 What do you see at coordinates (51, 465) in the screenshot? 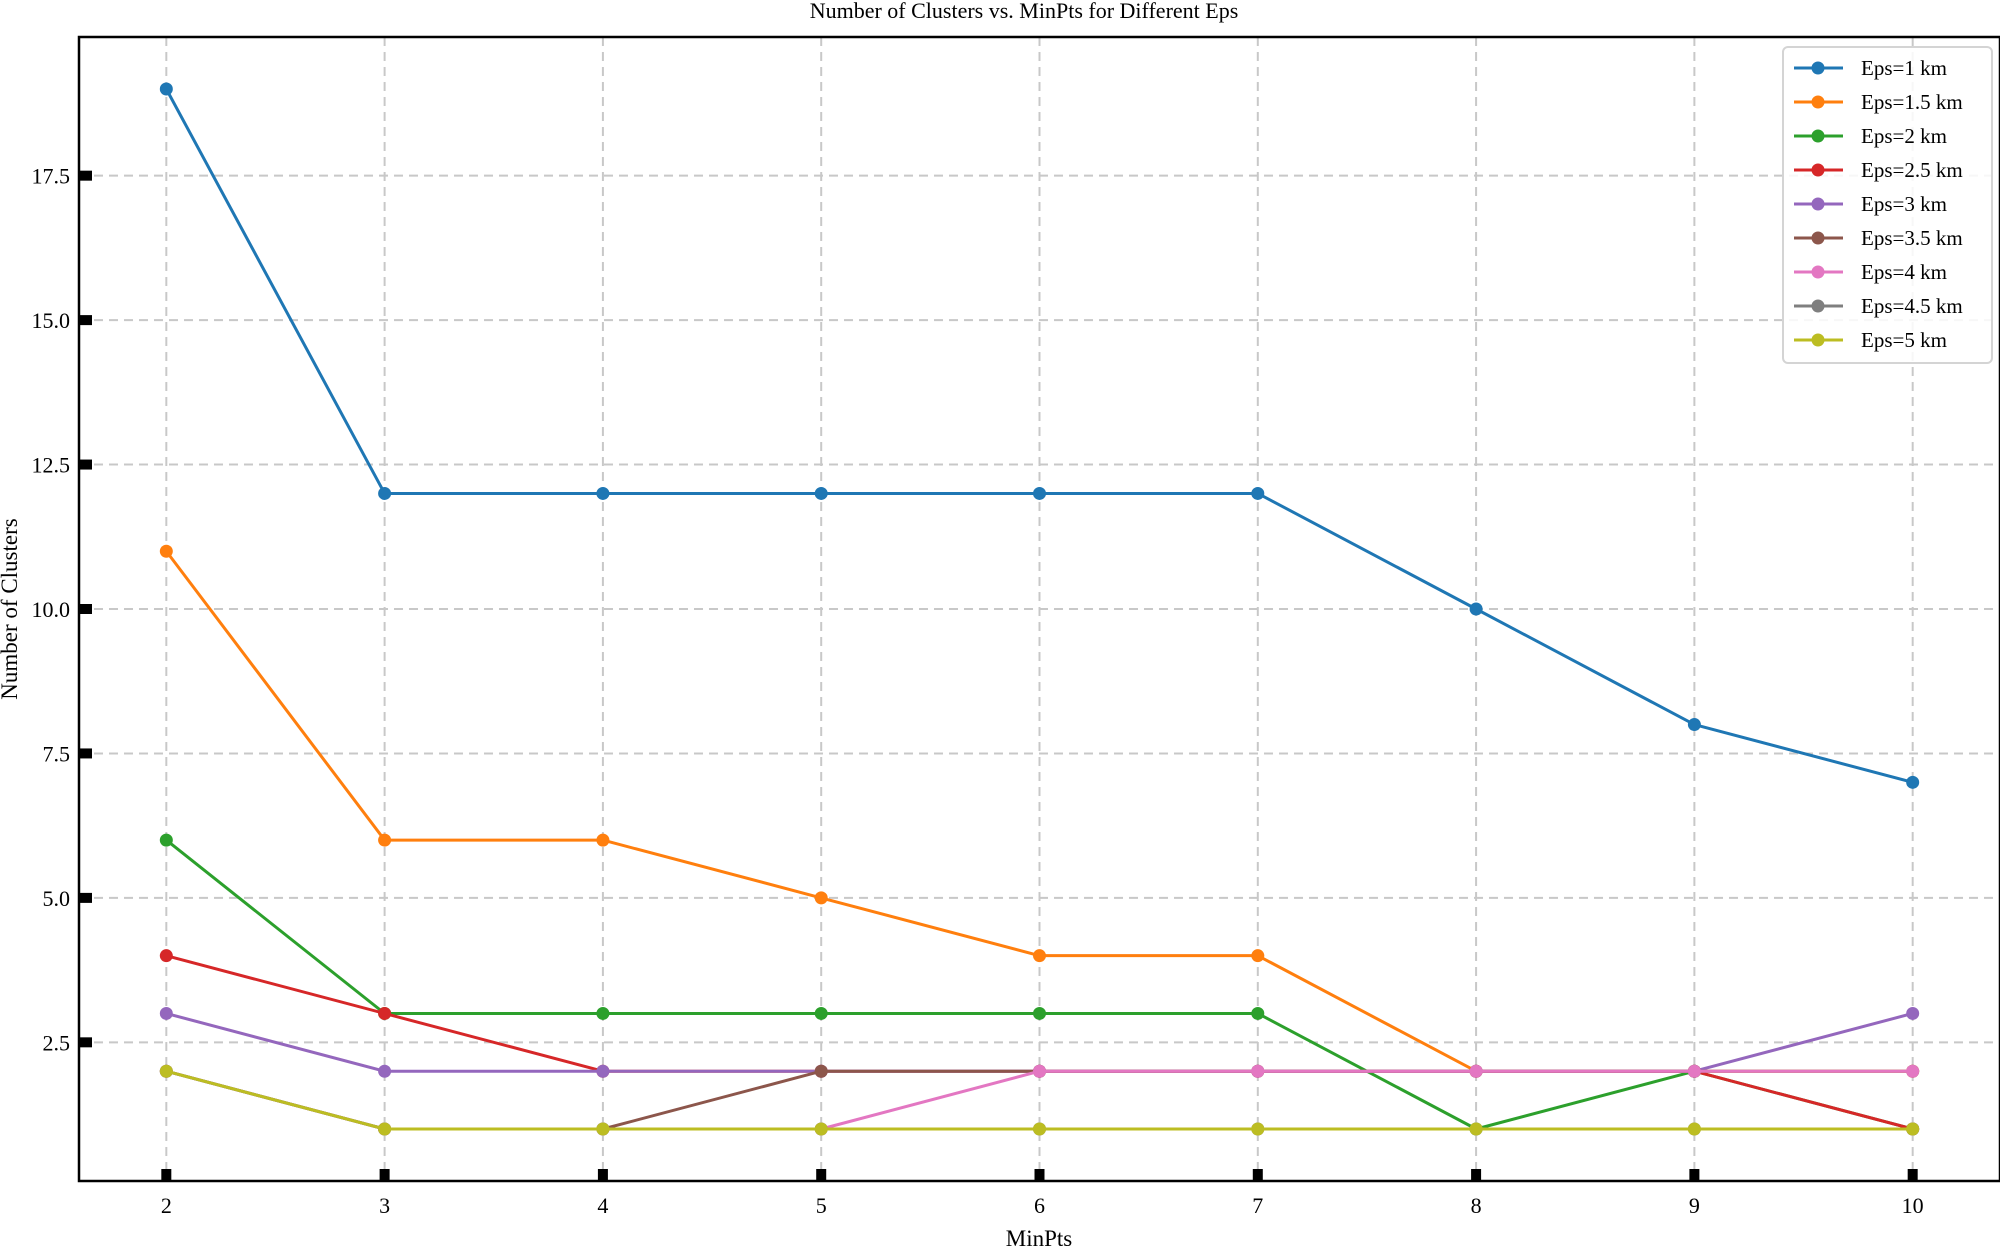
I see `y-tick-label: 12.5` at bounding box center [51, 465].